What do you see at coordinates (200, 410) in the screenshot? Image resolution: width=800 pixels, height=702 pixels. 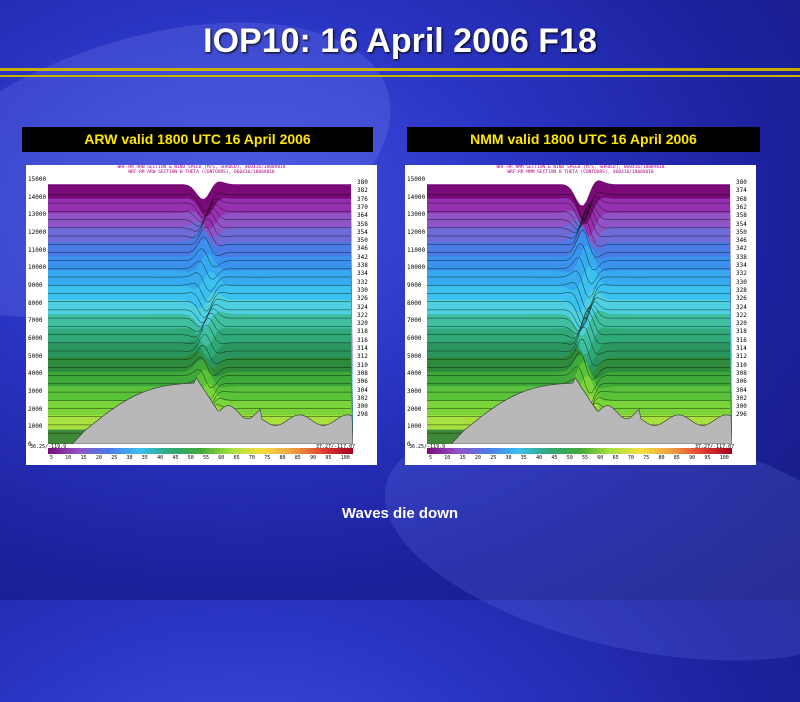 I see `terrain` at bounding box center [200, 410].